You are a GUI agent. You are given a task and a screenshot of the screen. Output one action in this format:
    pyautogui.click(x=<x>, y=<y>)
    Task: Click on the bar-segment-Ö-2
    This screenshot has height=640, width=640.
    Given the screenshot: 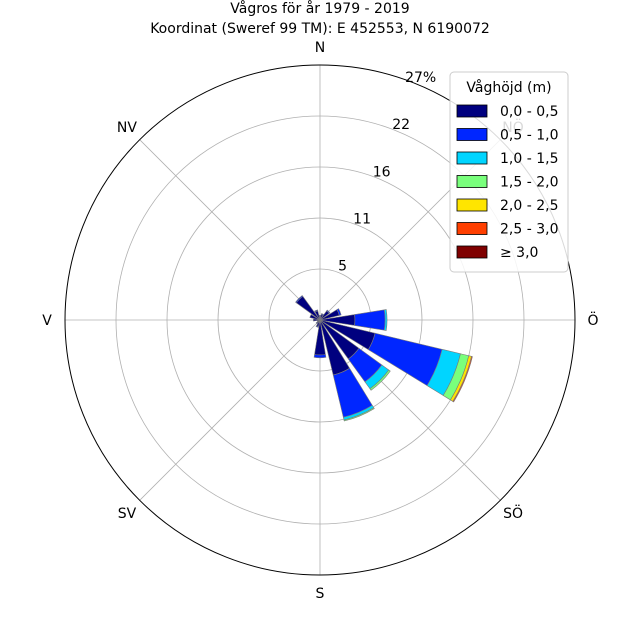 What is the action you would take?
    pyautogui.click(x=386, y=320)
    